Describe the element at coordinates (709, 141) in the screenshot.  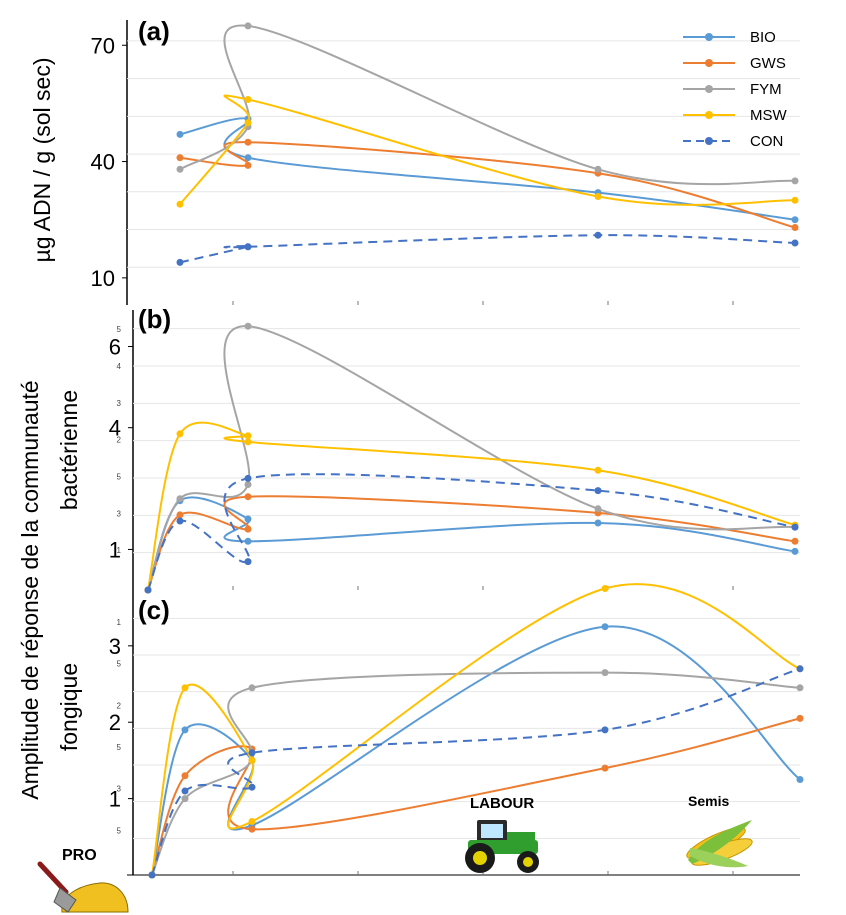
I see `legend-marker-con` at that location.